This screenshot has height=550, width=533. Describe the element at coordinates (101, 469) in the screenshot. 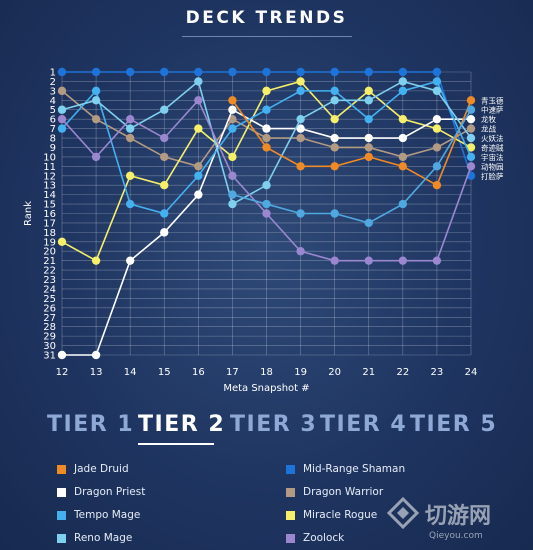

I see `legend-label: Jade Druid` at that location.